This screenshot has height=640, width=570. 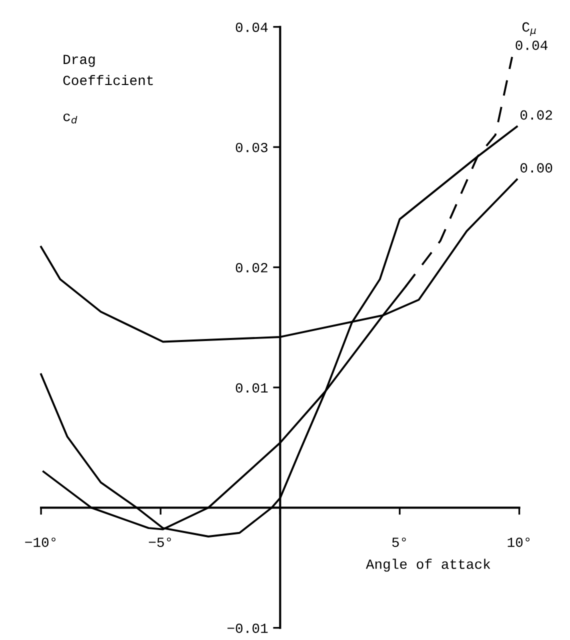 I want to click on x-tick-label: −5°, so click(x=159, y=543).